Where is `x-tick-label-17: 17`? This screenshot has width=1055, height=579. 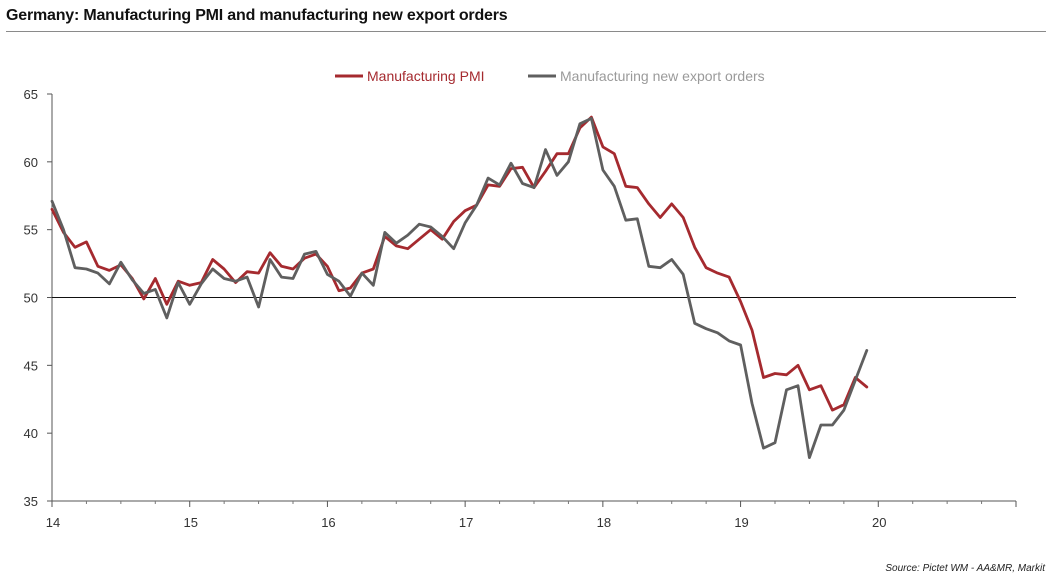 x-tick-label-17: 17 is located at coordinates (466, 522).